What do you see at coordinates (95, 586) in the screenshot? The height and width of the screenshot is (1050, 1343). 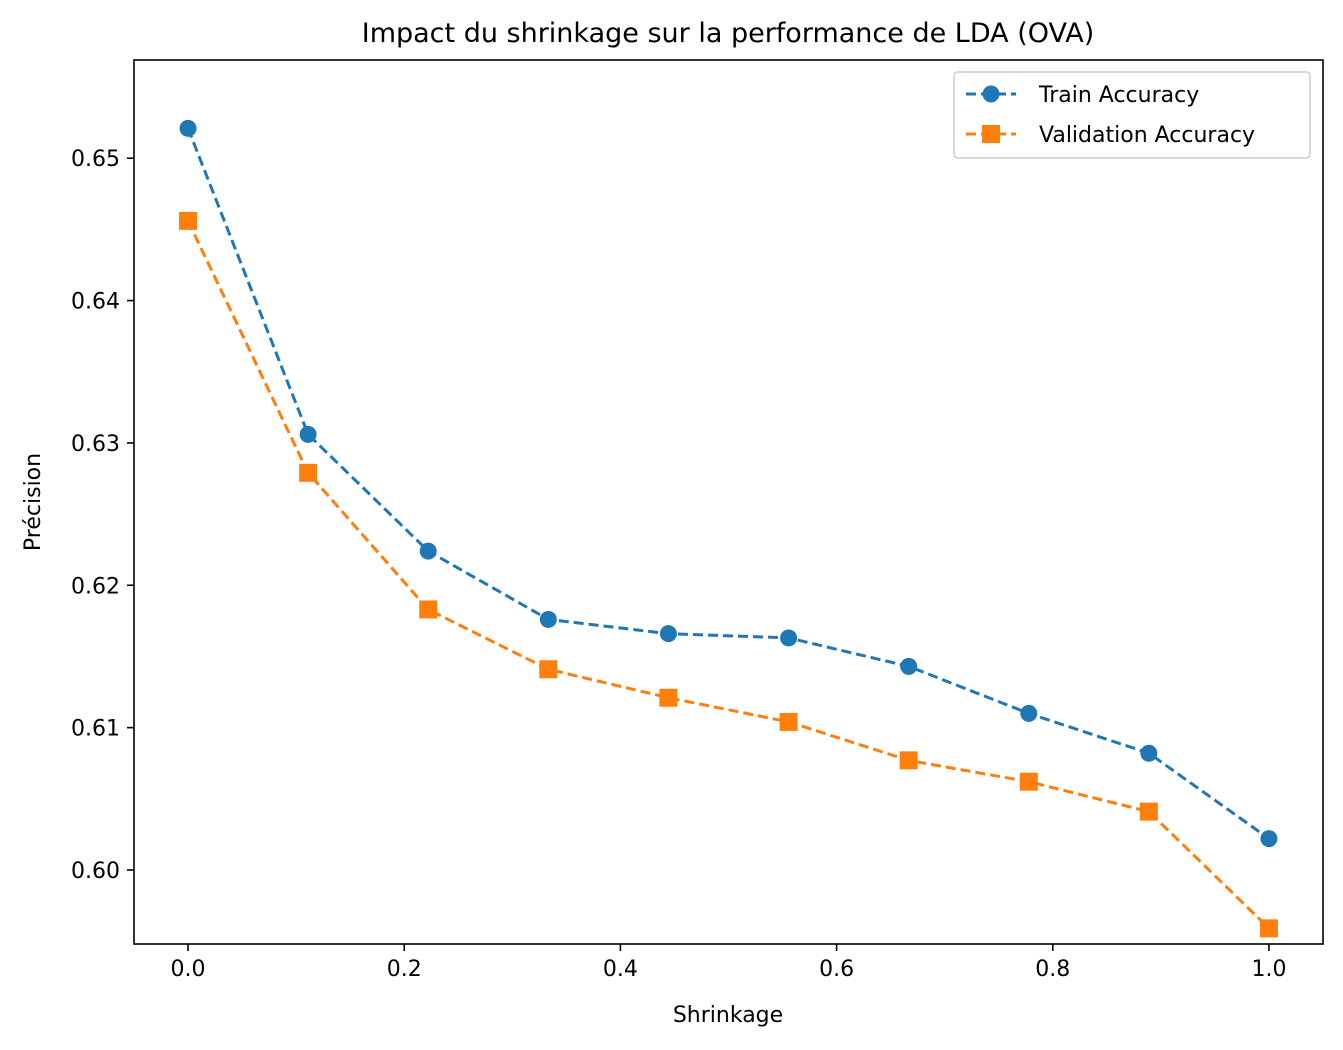 I see `y-tick-label: 0.62` at bounding box center [95, 586].